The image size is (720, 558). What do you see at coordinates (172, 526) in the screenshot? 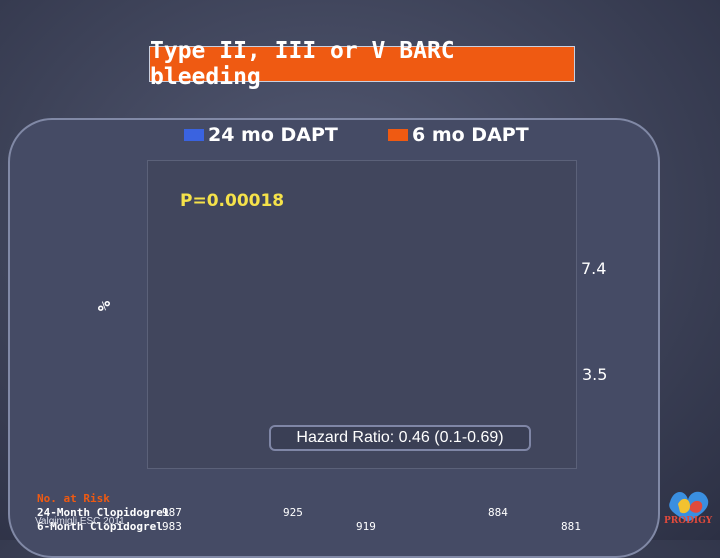
I see `risk-value-6mo-1: 983` at bounding box center [172, 526].